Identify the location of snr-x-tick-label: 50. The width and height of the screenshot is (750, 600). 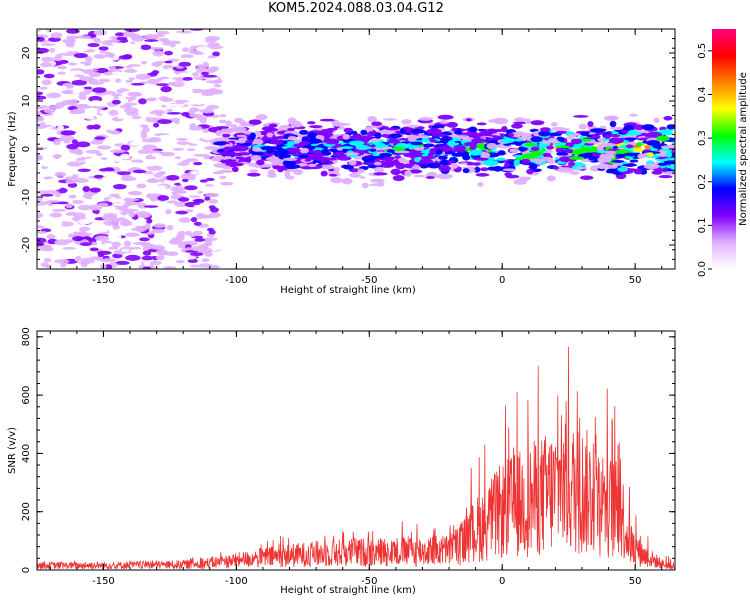
(635, 581).